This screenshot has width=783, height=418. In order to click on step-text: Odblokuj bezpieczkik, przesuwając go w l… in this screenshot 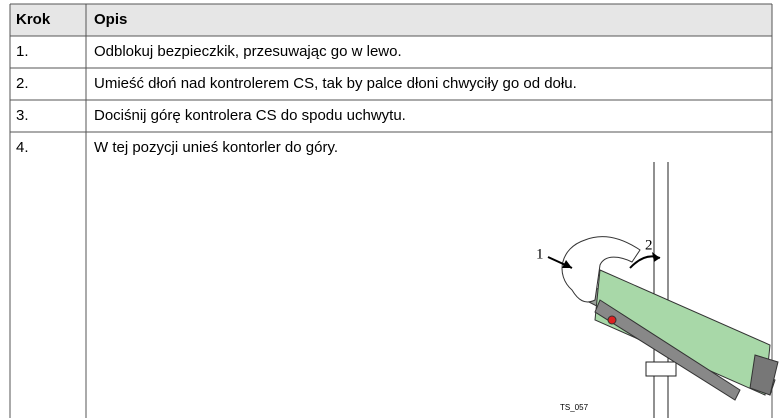, I will do `click(248, 51)`.